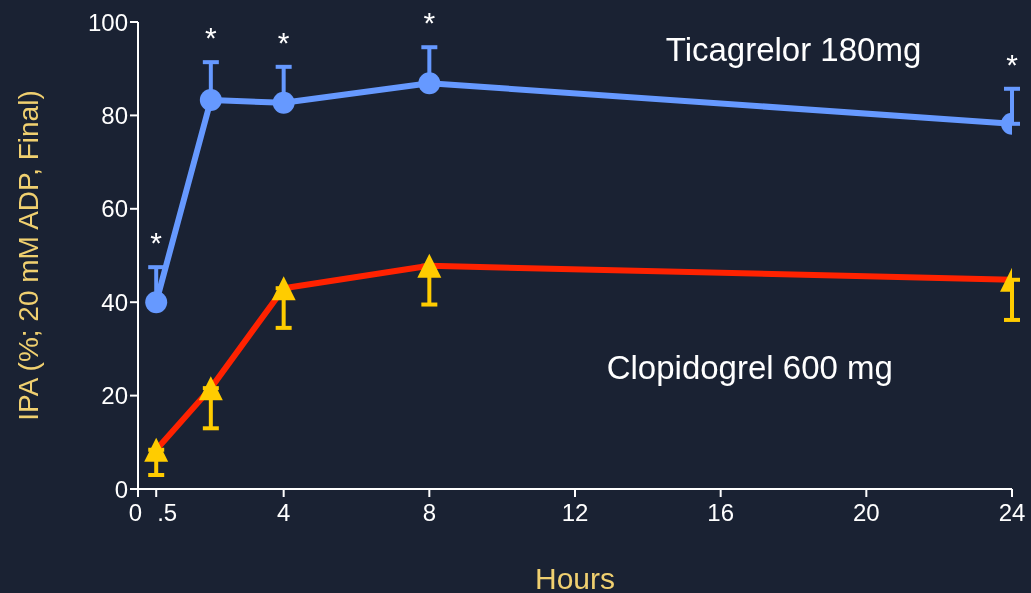 The height and width of the screenshot is (593, 1031). I want to click on x-tick-label: 12, so click(575, 512).